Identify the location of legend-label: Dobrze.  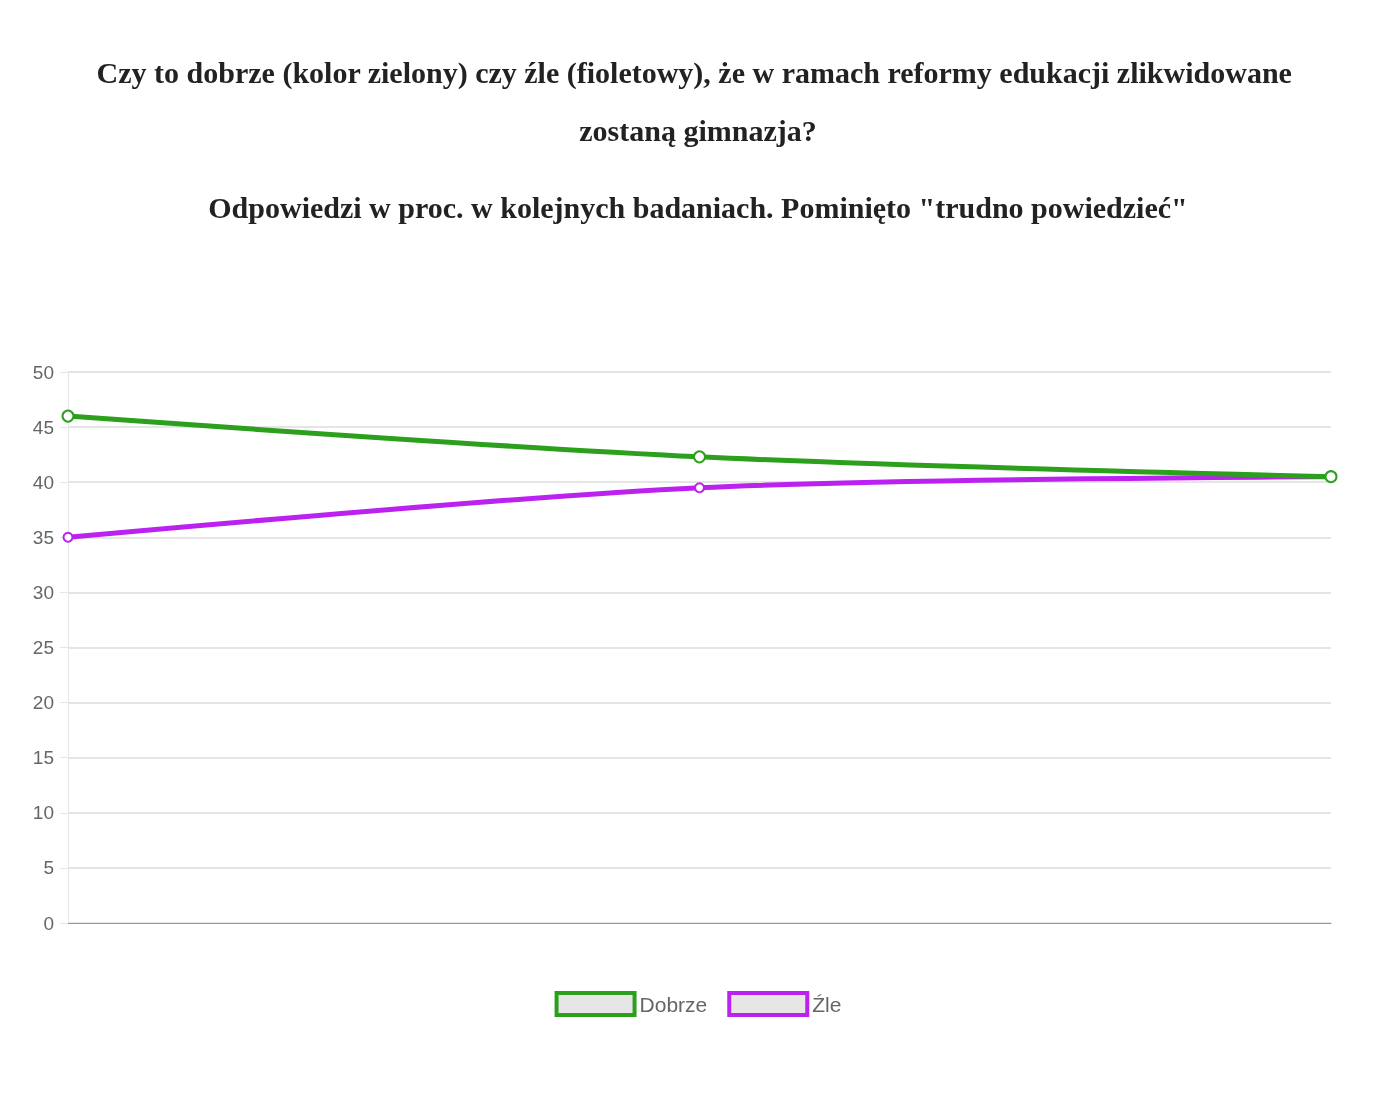
(673, 1004).